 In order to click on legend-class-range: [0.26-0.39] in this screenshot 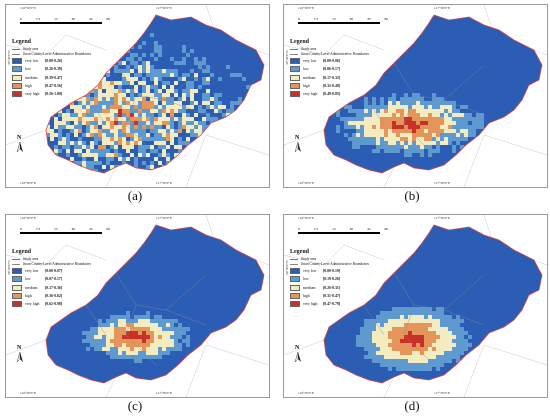, I will do `click(54, 69)`.